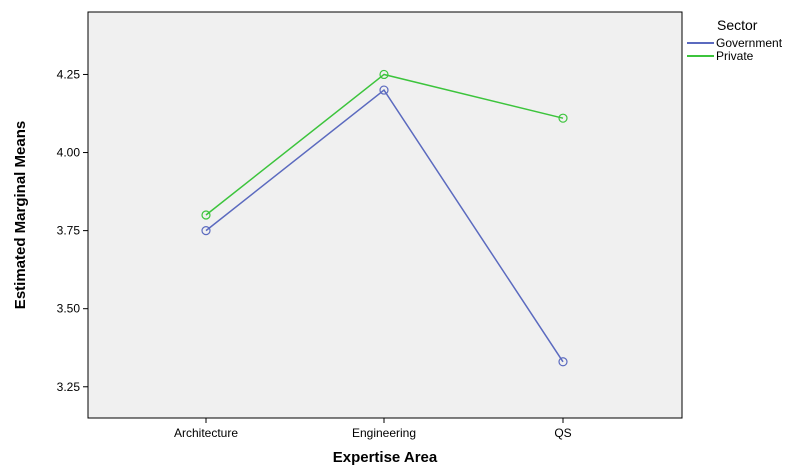  I want to click on x-axis: Architecture Engineering QS, so click(373, 429).